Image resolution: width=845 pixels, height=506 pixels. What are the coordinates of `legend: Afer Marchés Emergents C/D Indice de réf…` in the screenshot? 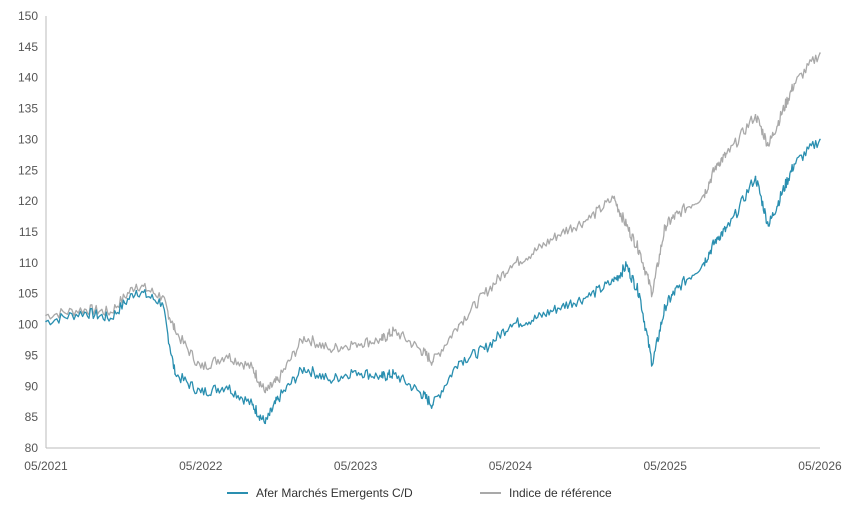 It's located at (419, 493).